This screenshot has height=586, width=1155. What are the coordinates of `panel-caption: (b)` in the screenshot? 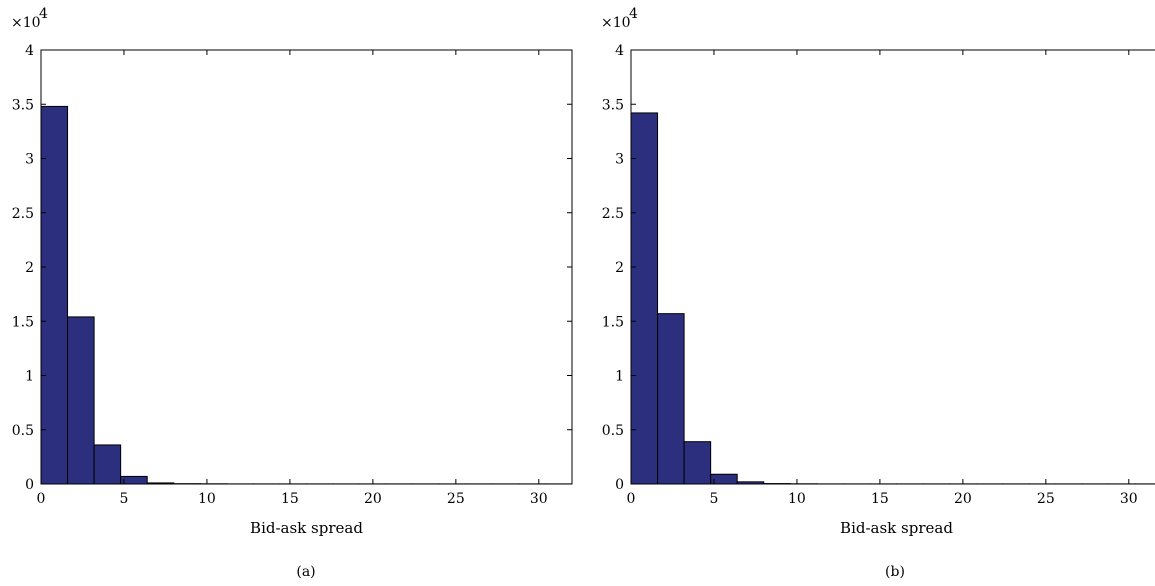 It's located at (895, 572).